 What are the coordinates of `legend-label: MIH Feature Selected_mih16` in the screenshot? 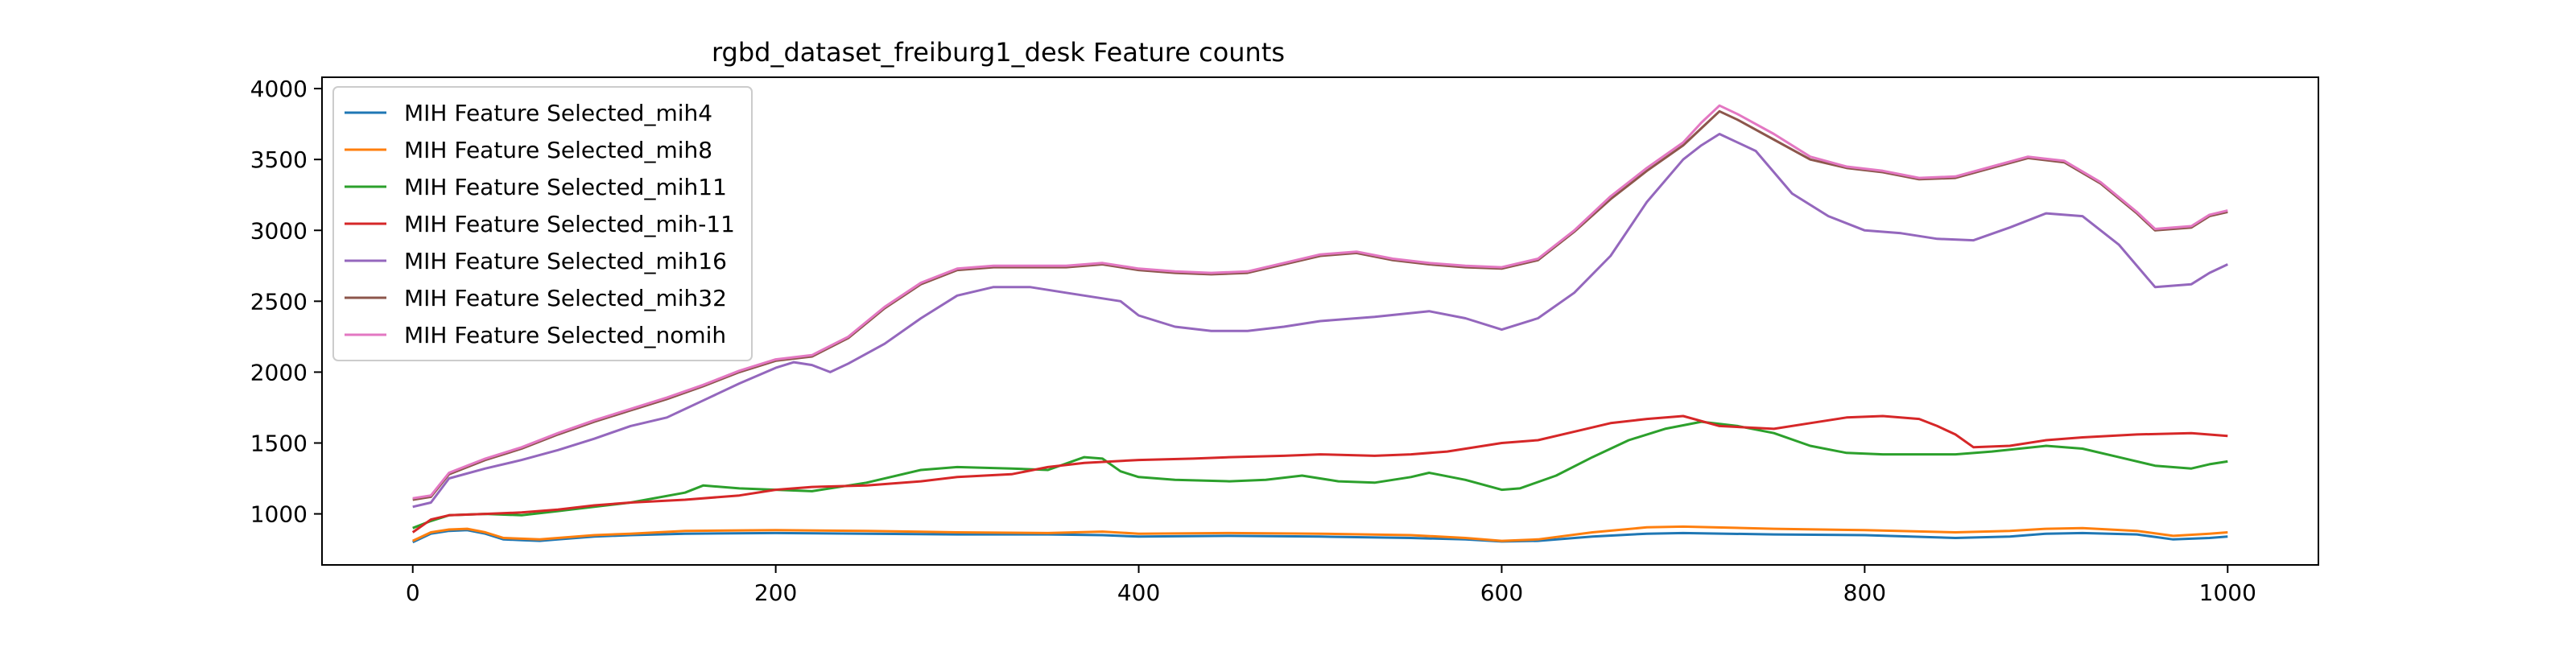 It's located at (565, 261).